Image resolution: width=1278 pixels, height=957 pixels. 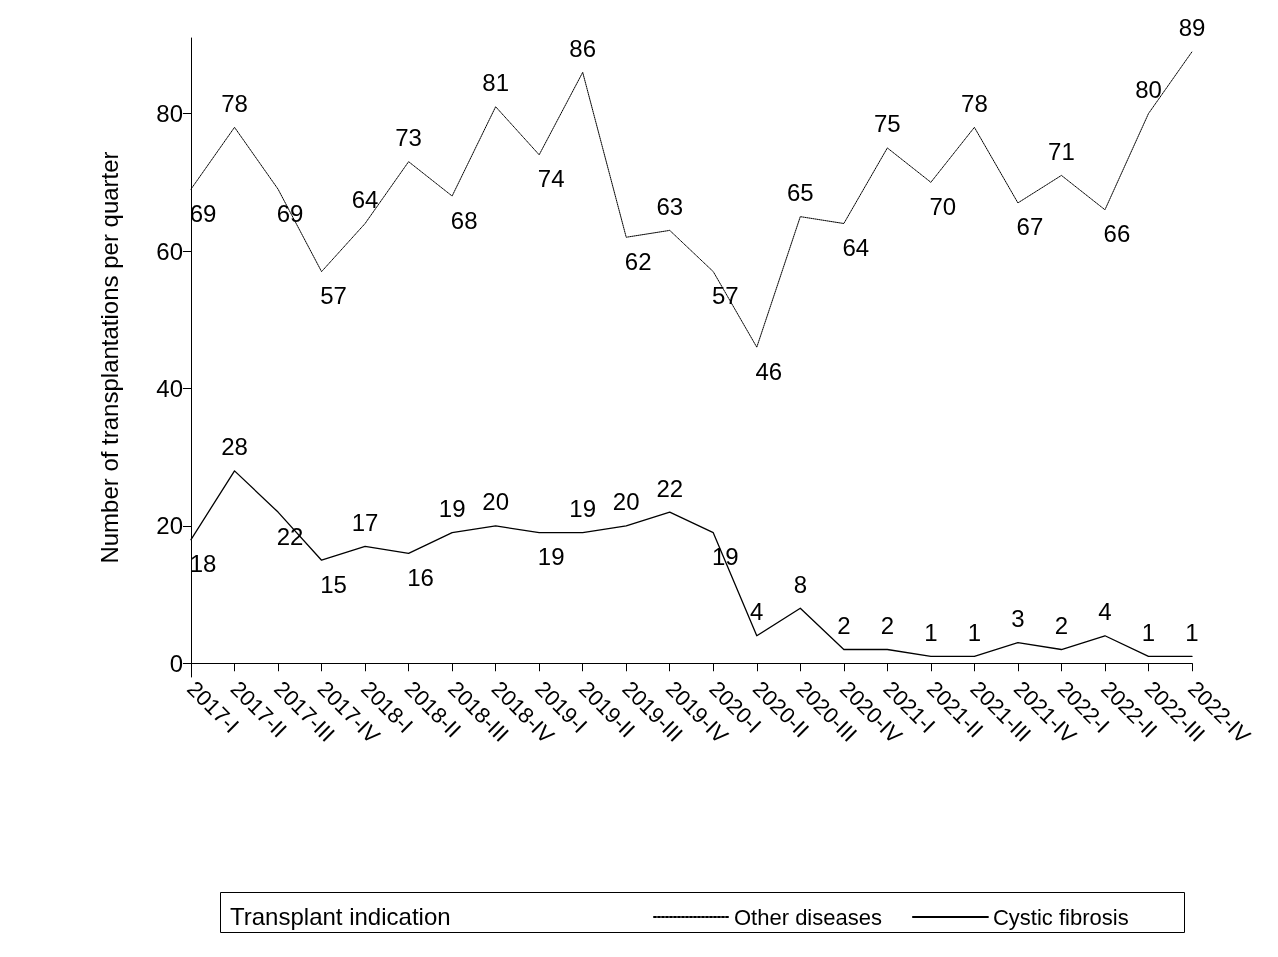 I want to click on data-label: 3, so click(x=1018, y=619).